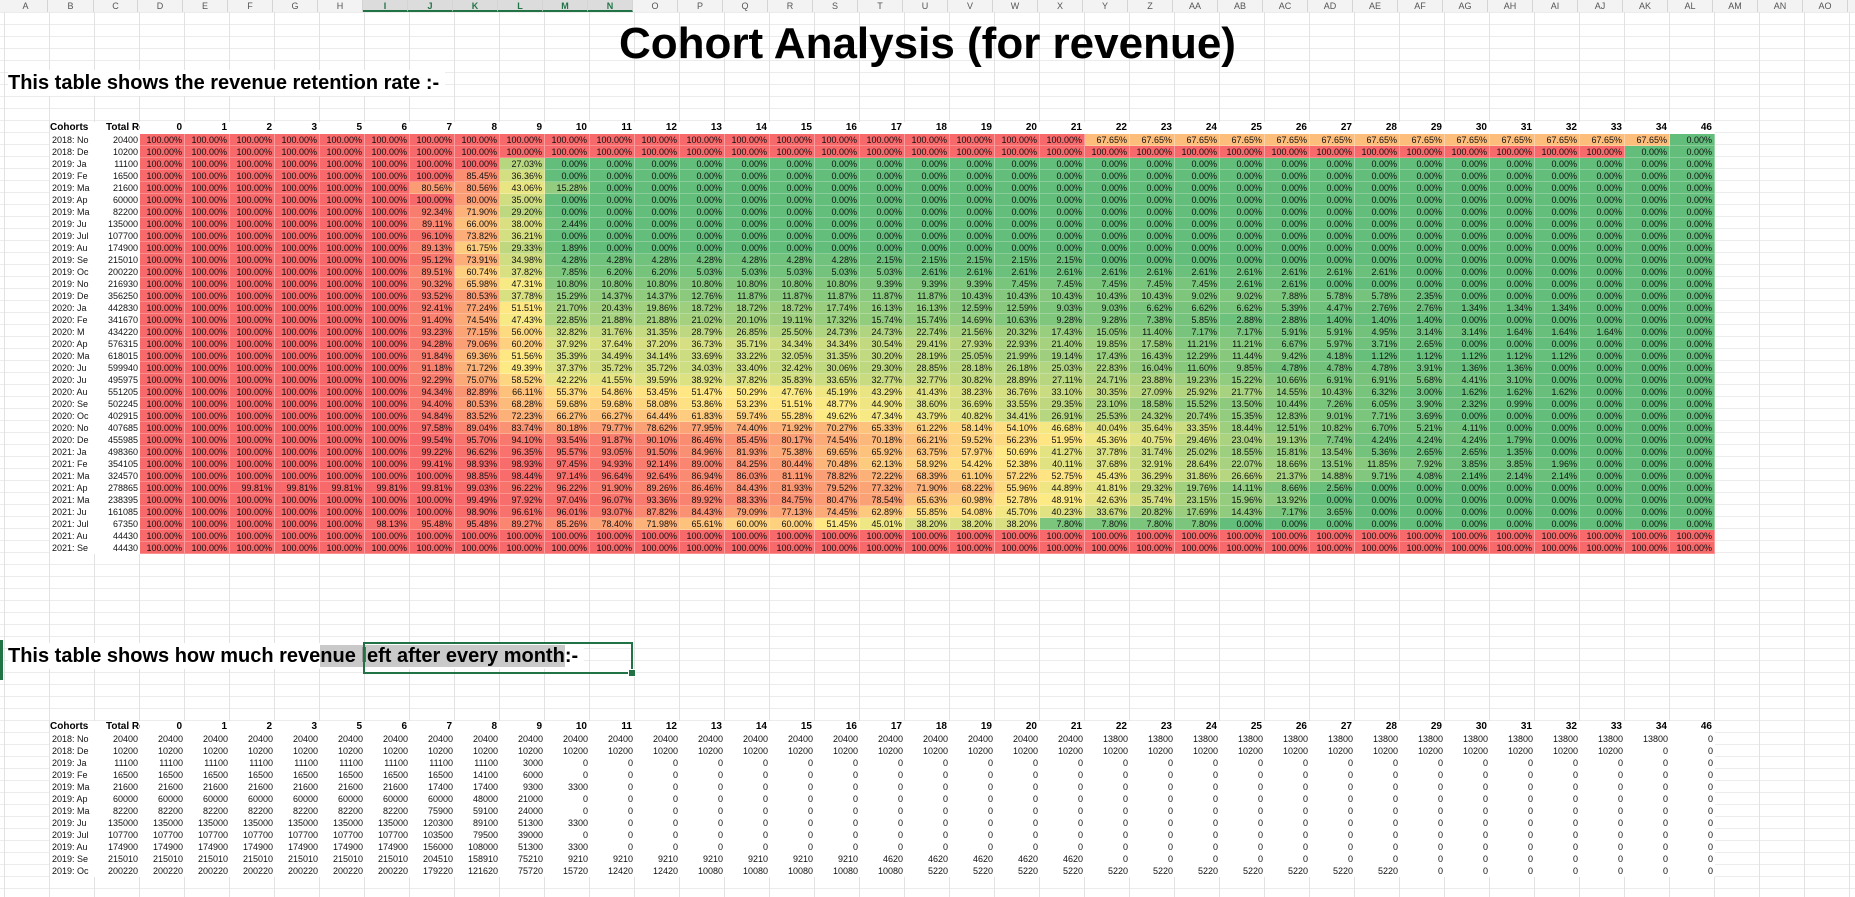  Describe the element at coordinates (1062, 320) in the screenshot. I see `retention-cell: 9.28%` at that location.